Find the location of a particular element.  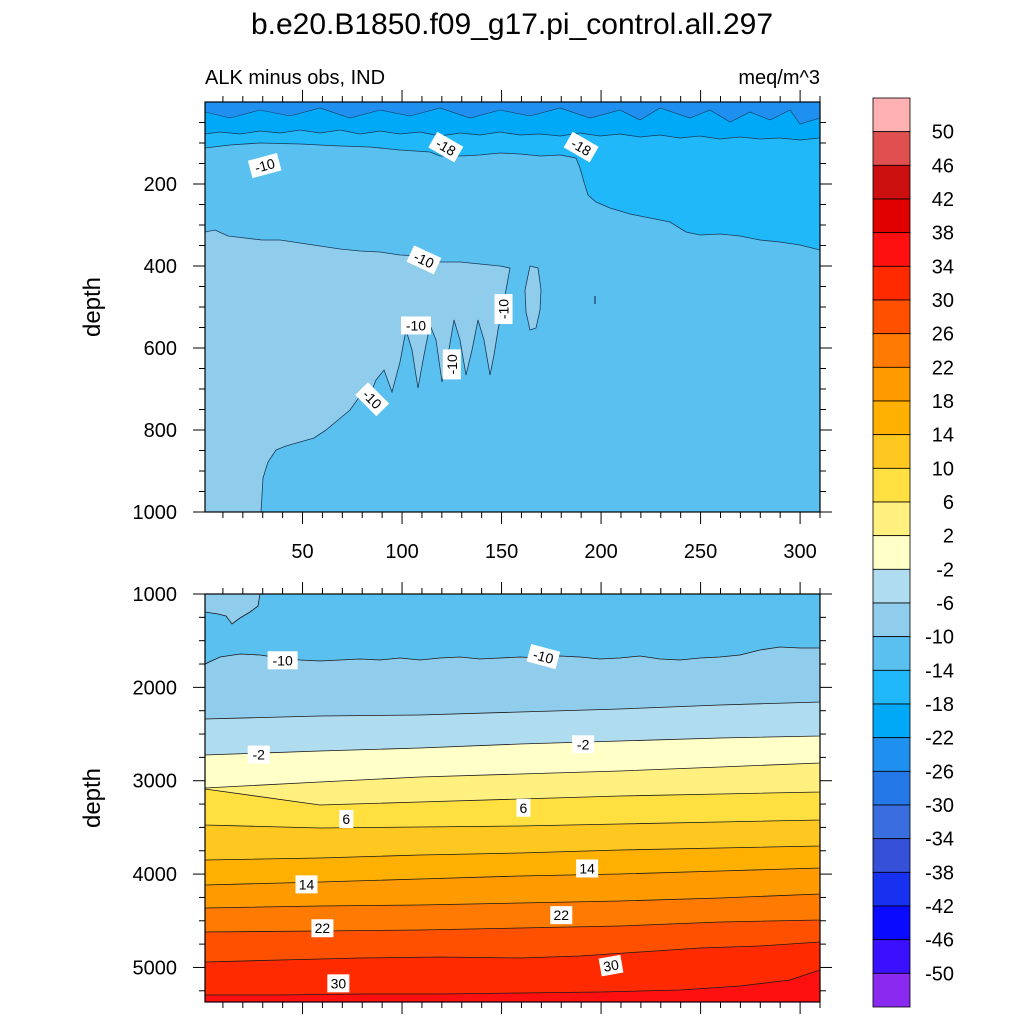

colorbar-label: 18 is located at coordinates (943, 402).